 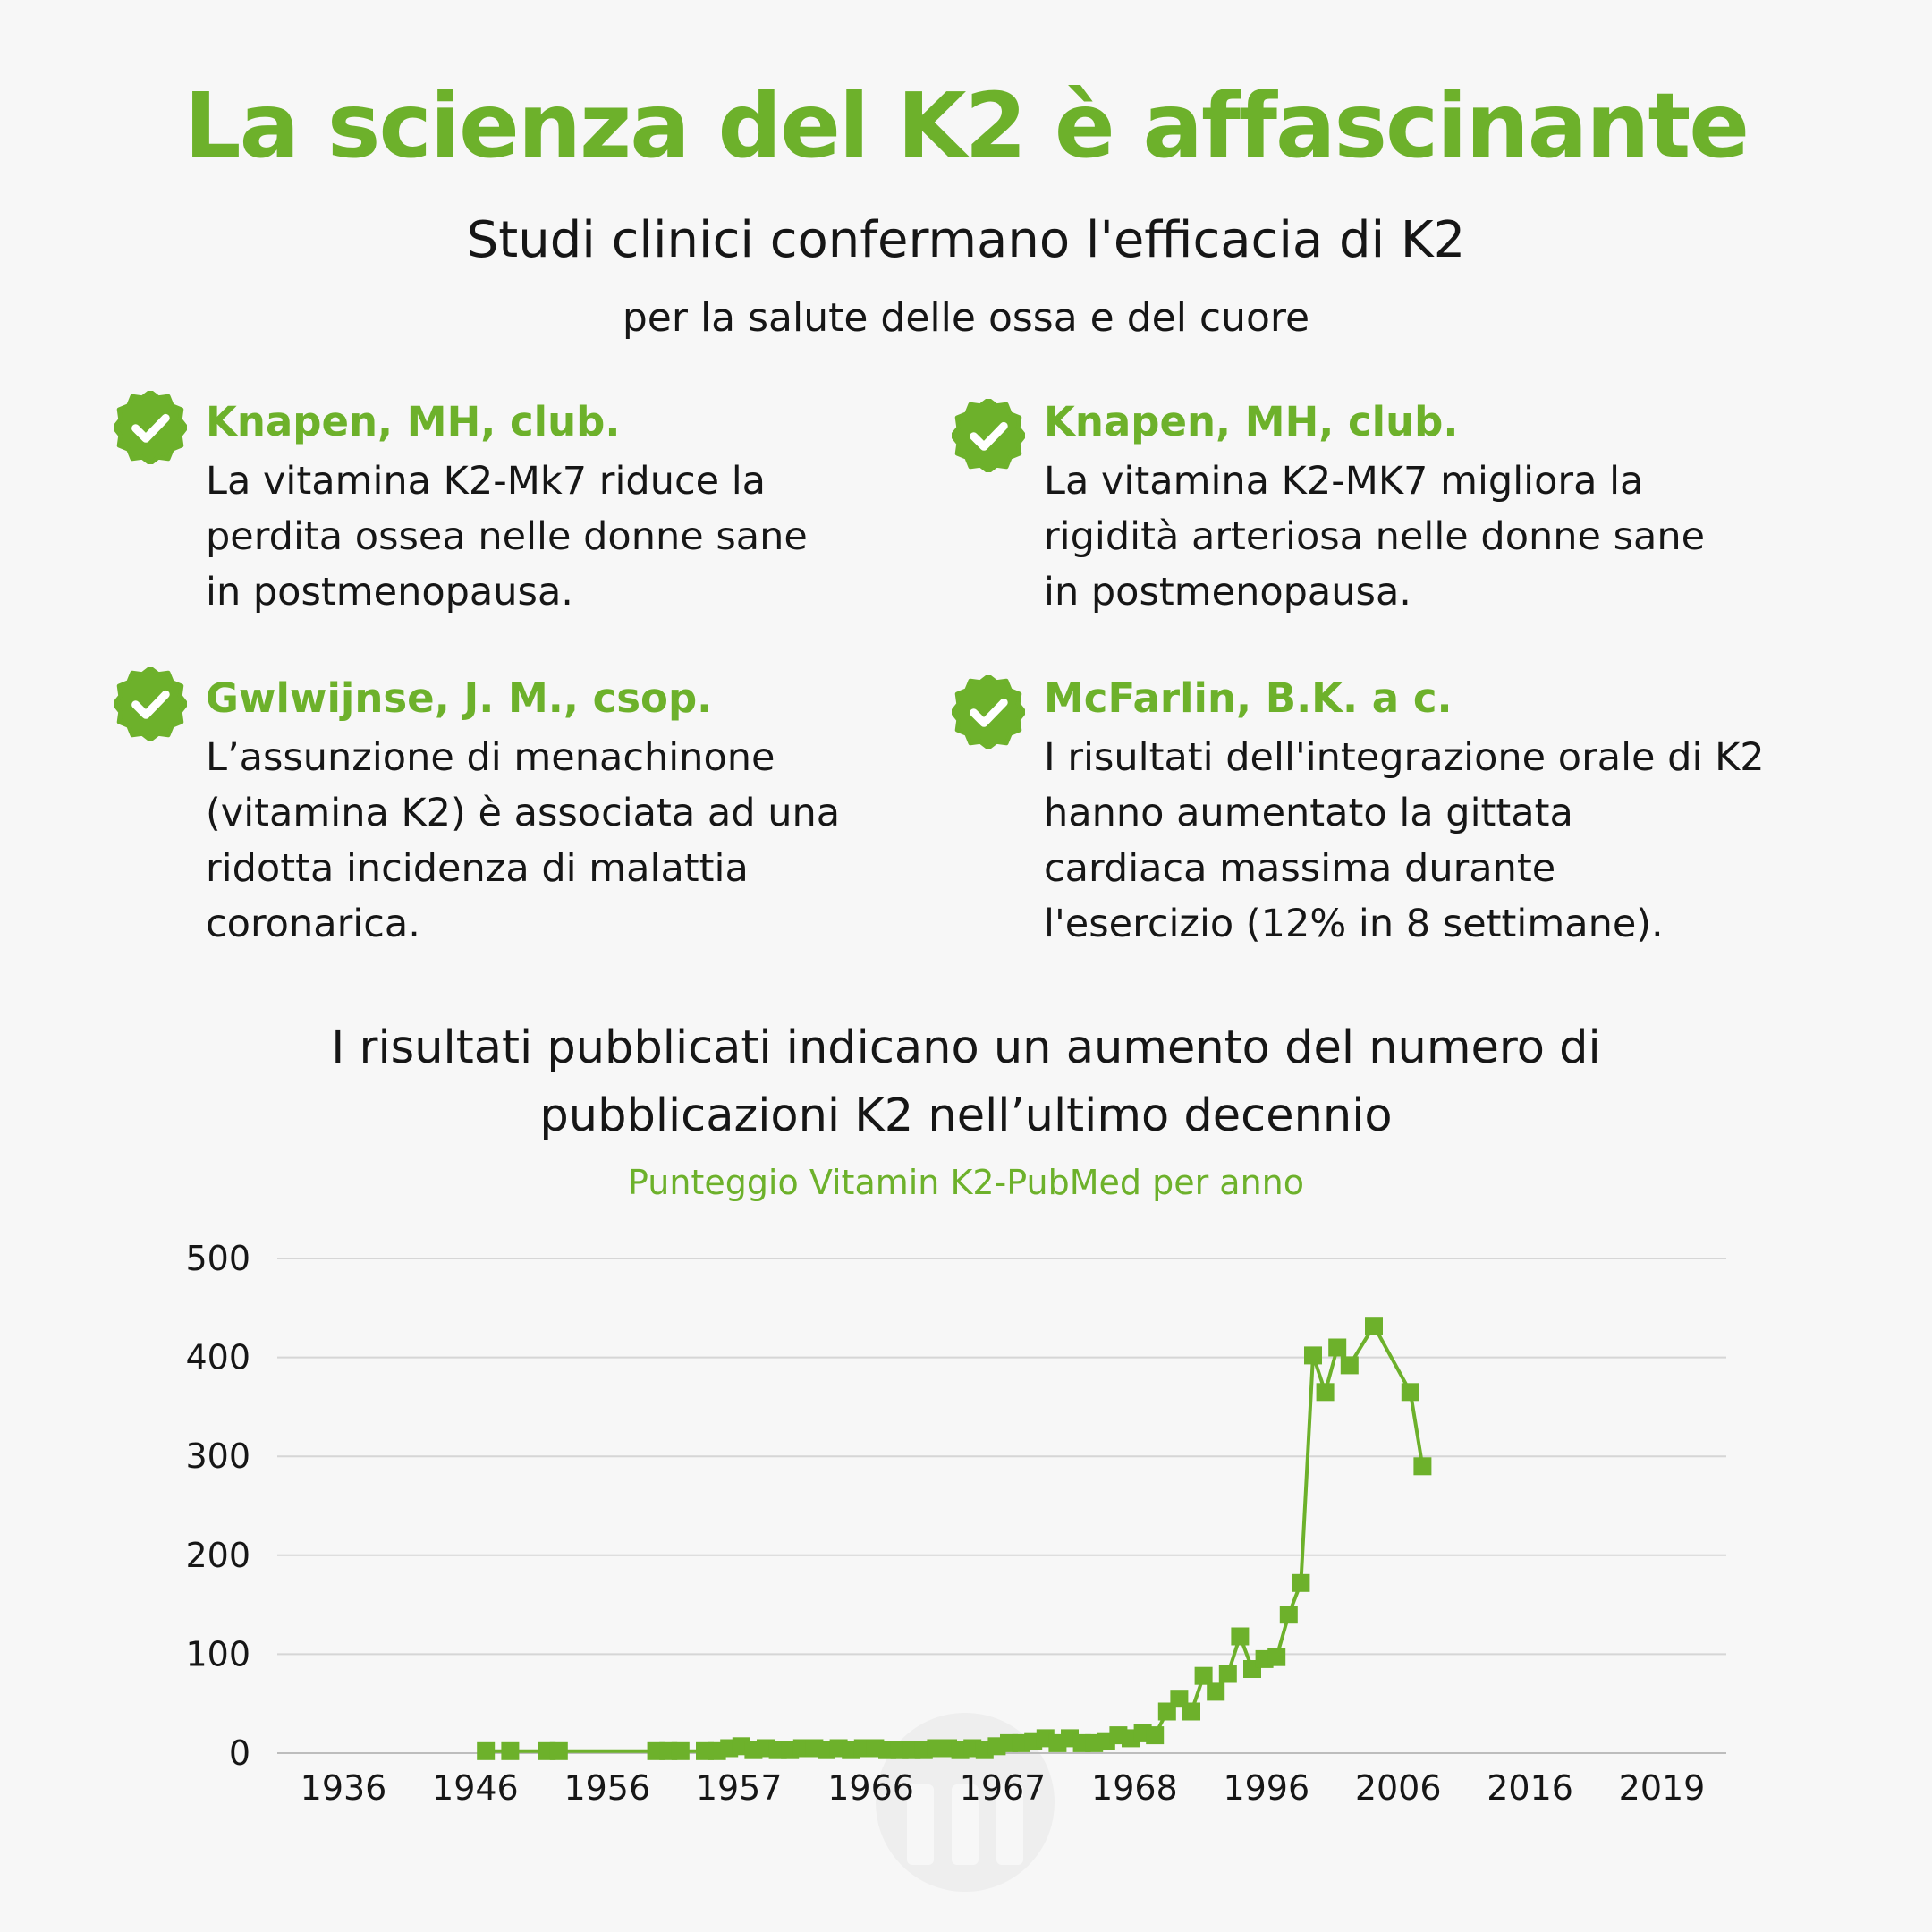 I want to click on x-tick-label: 1956, so click(x=607, y=1788).